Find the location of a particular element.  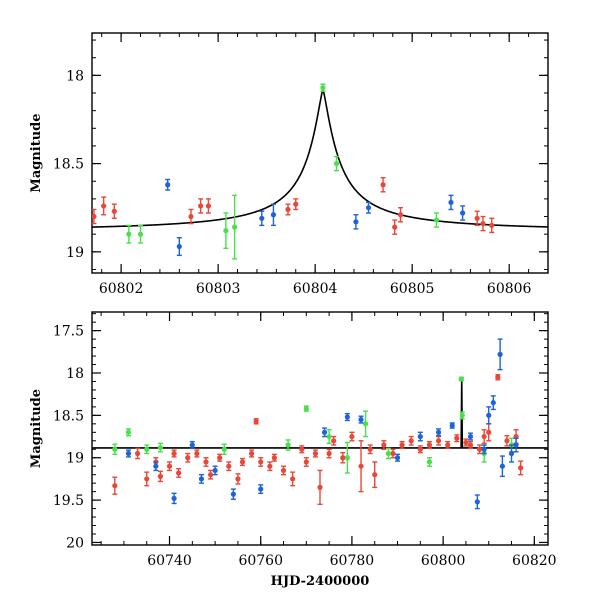

y-tick-label: 18.5 is located at coordinates (68, 416).